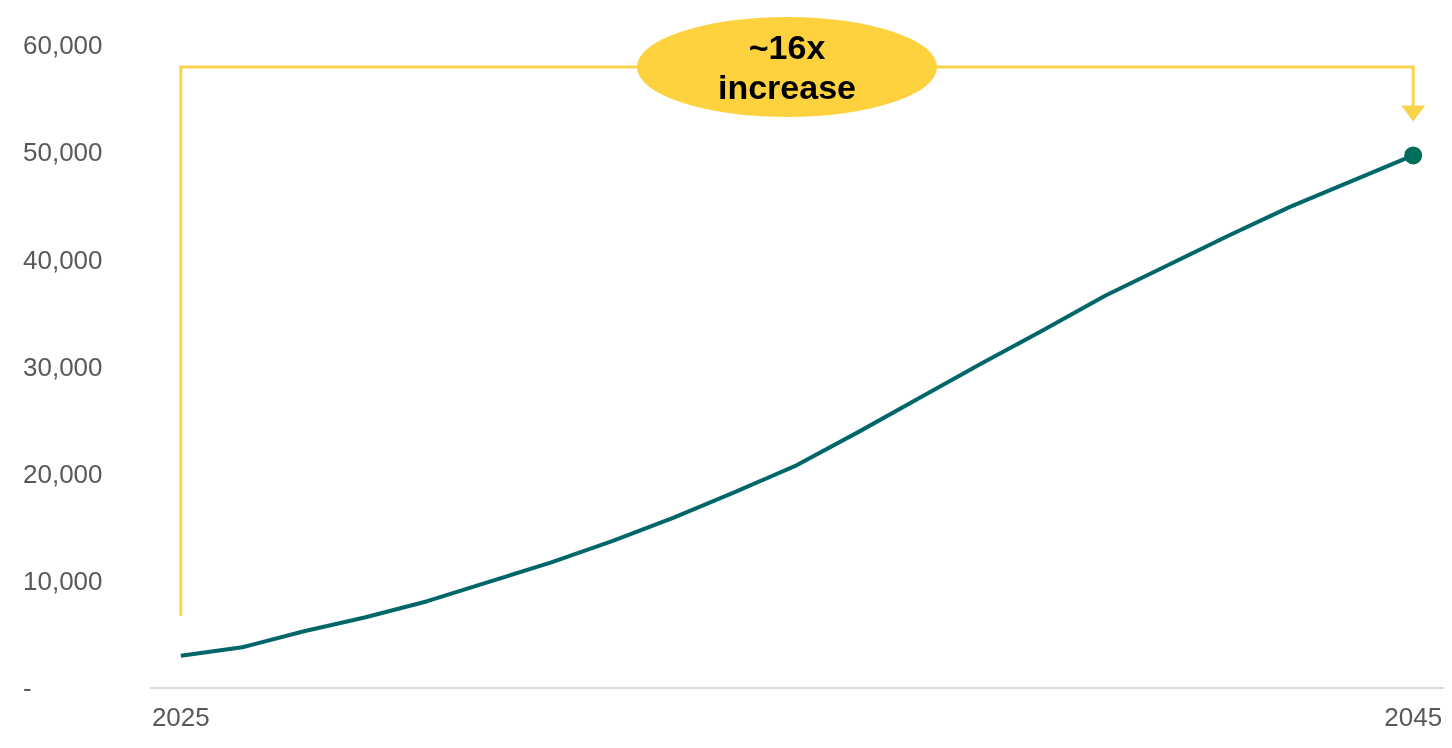 The image size is (1452, 748). What do you see at coordinates (63, 473) in the screenshot?
I see `y-tick-label: 20,000` at bounding box center [63, 473].